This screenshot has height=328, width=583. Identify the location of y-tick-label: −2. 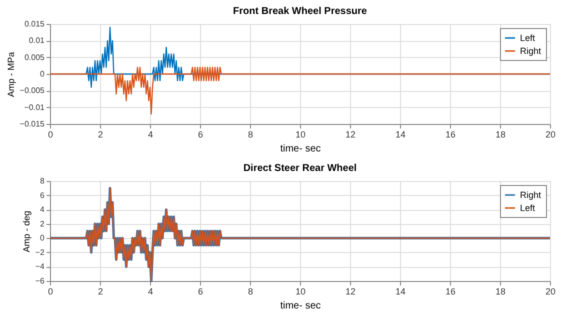
(40, 252).